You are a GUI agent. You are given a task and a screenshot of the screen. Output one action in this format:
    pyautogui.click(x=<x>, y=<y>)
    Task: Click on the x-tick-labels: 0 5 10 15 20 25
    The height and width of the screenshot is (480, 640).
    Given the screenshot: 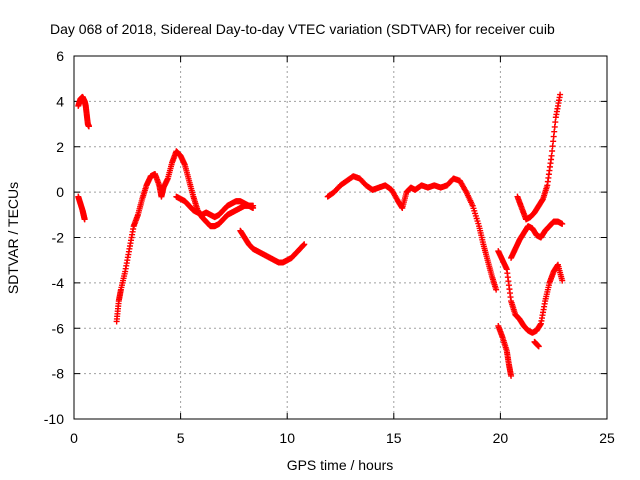 What is the action you would take?
    pyautogui.click(x=342, y=438)
    